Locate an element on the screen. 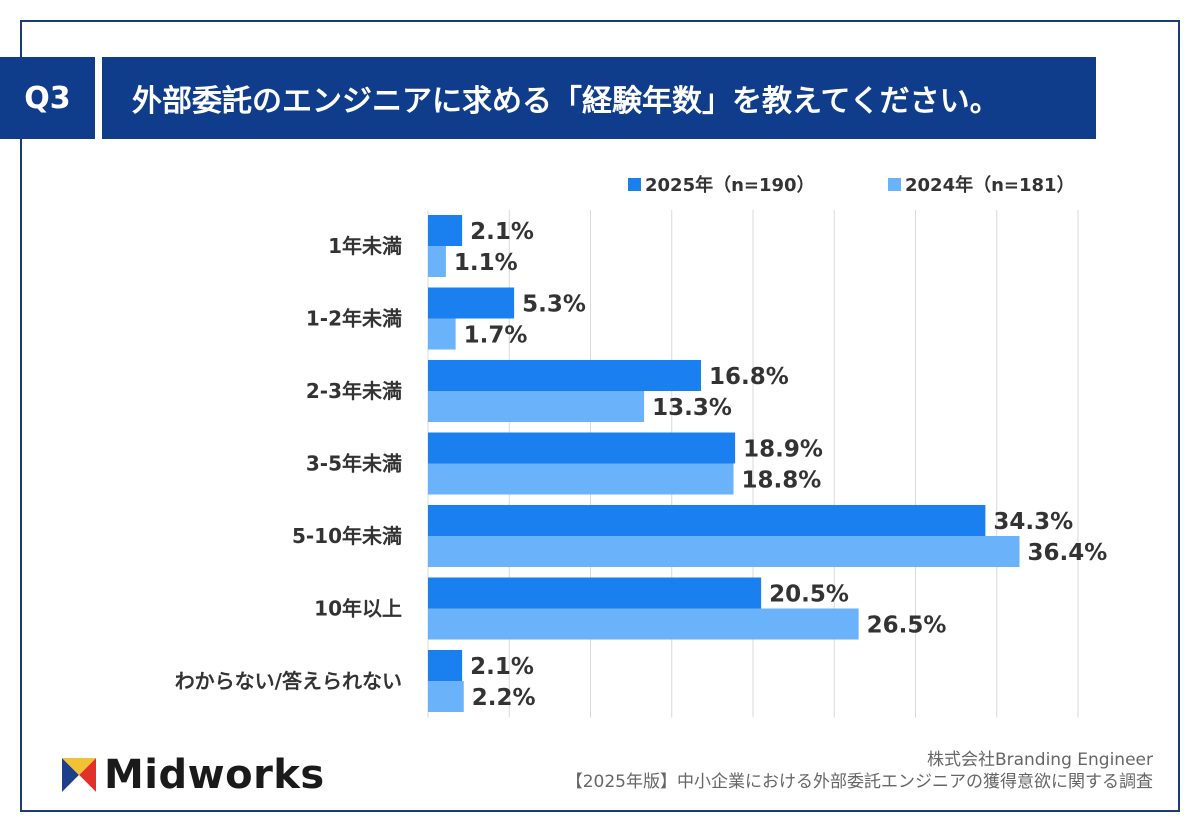 The width and height of the screenshot is (1203, 833). data-label: 34.3% is located at coordinates (1033, 522).